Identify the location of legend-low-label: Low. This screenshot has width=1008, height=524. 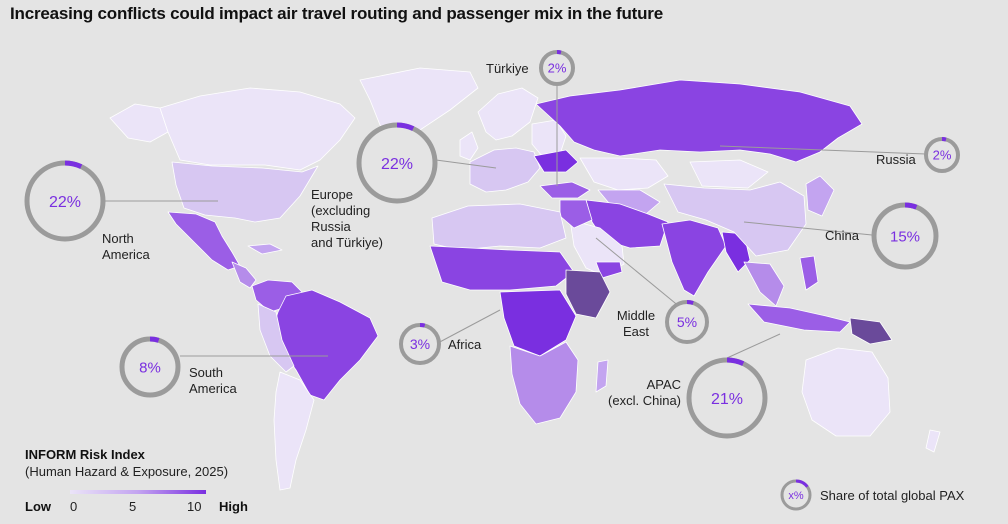
(38, 506).